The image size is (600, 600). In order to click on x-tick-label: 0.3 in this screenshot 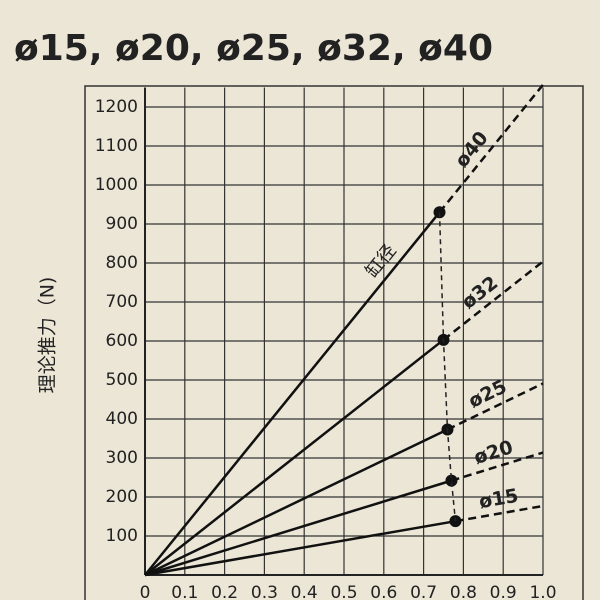, I will do `click(264, 591)`.